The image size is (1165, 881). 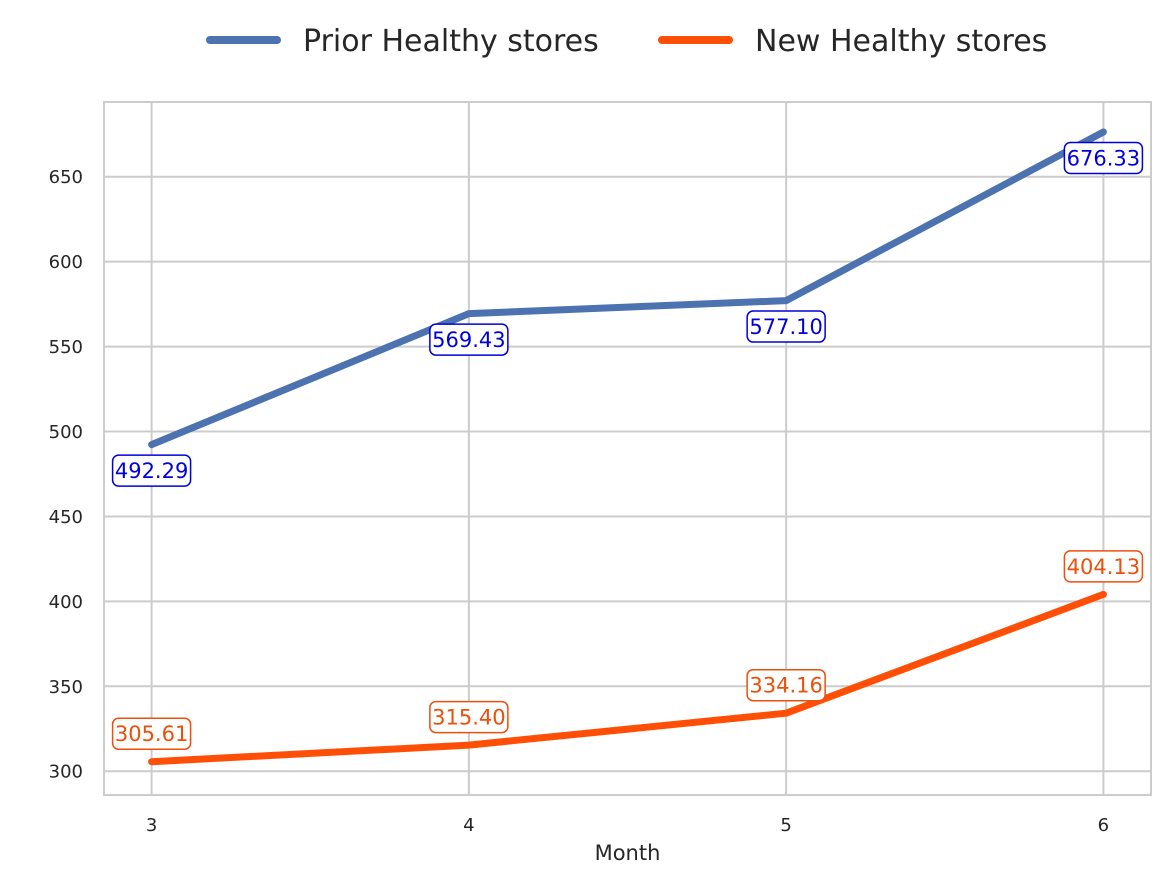 What do you see at coordinates (451, 41) in the screenshot?
I see `legend-label: Prior Healthy stores` at bounding box center [451, 41].